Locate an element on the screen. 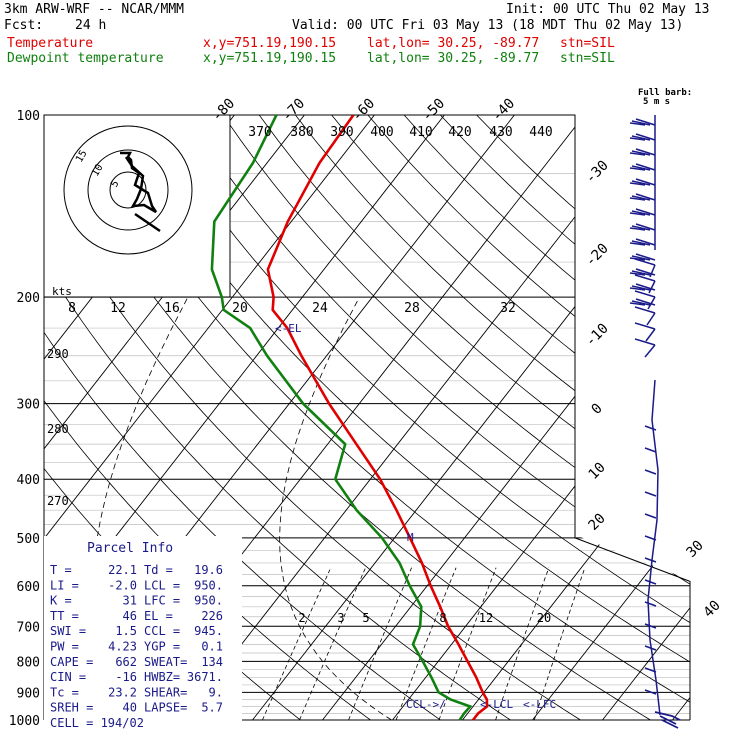  init-time: Init: 00 UTC Thu 02 May 13 is located at coordinates (608, 9).